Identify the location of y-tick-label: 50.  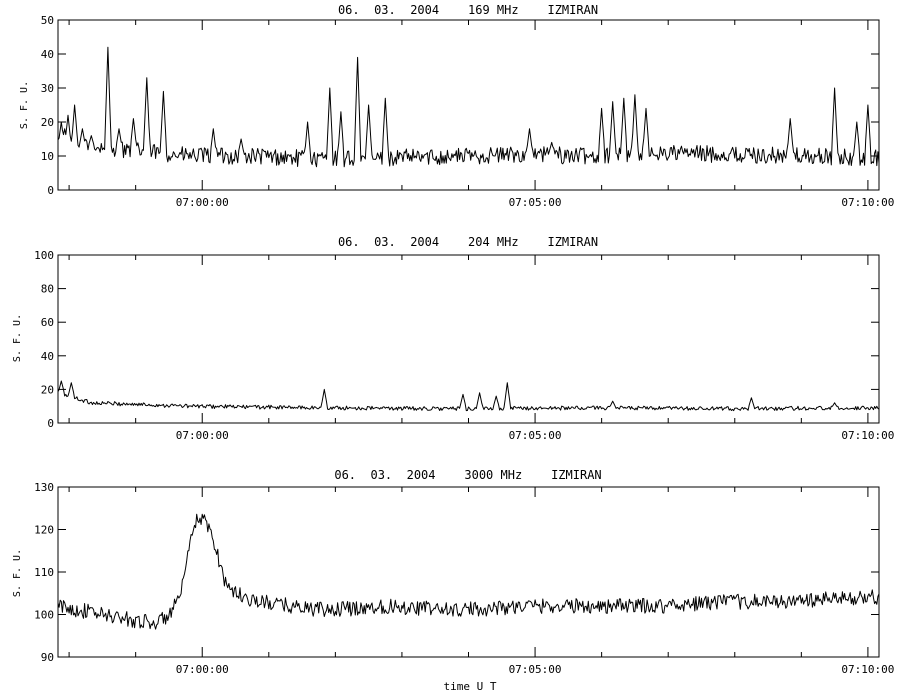
(47, 20).